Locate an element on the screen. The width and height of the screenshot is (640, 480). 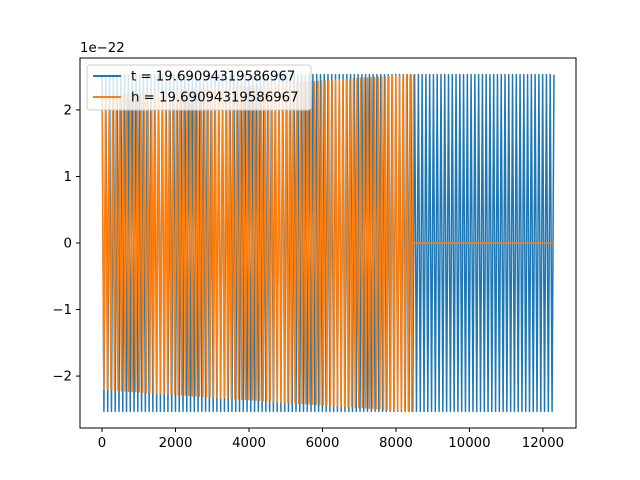
y-tick-label: −1 is located at coordinates (62, 310).